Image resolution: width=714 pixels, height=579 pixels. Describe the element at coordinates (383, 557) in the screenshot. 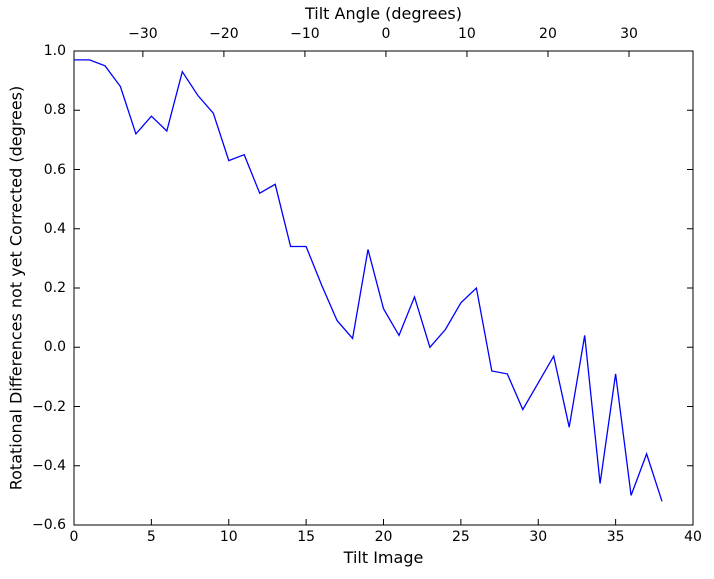

I see `x-axis-title: Tilt Image` at that location.